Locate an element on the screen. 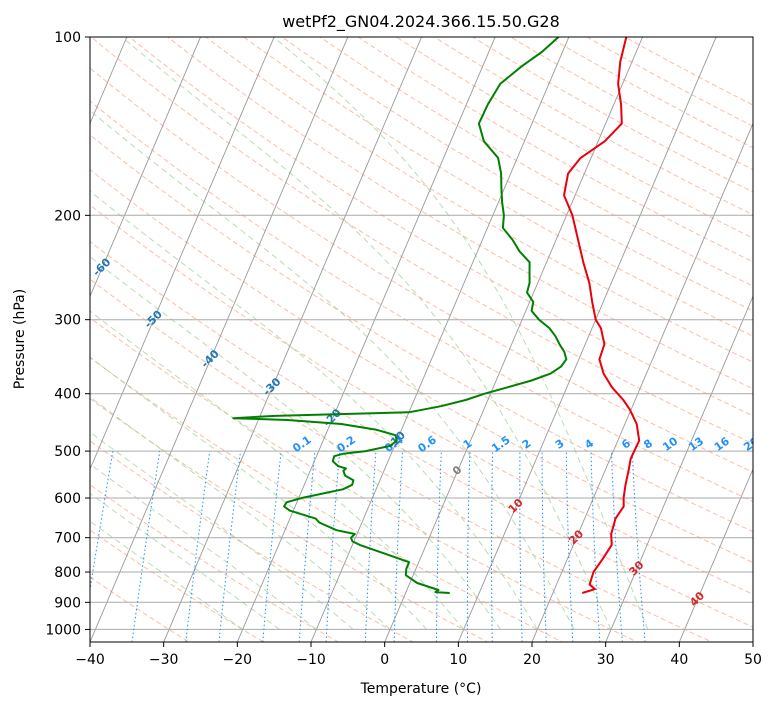 The image size is (775, 712). y-tick-label: 900 is located at coordinates (67, 603).